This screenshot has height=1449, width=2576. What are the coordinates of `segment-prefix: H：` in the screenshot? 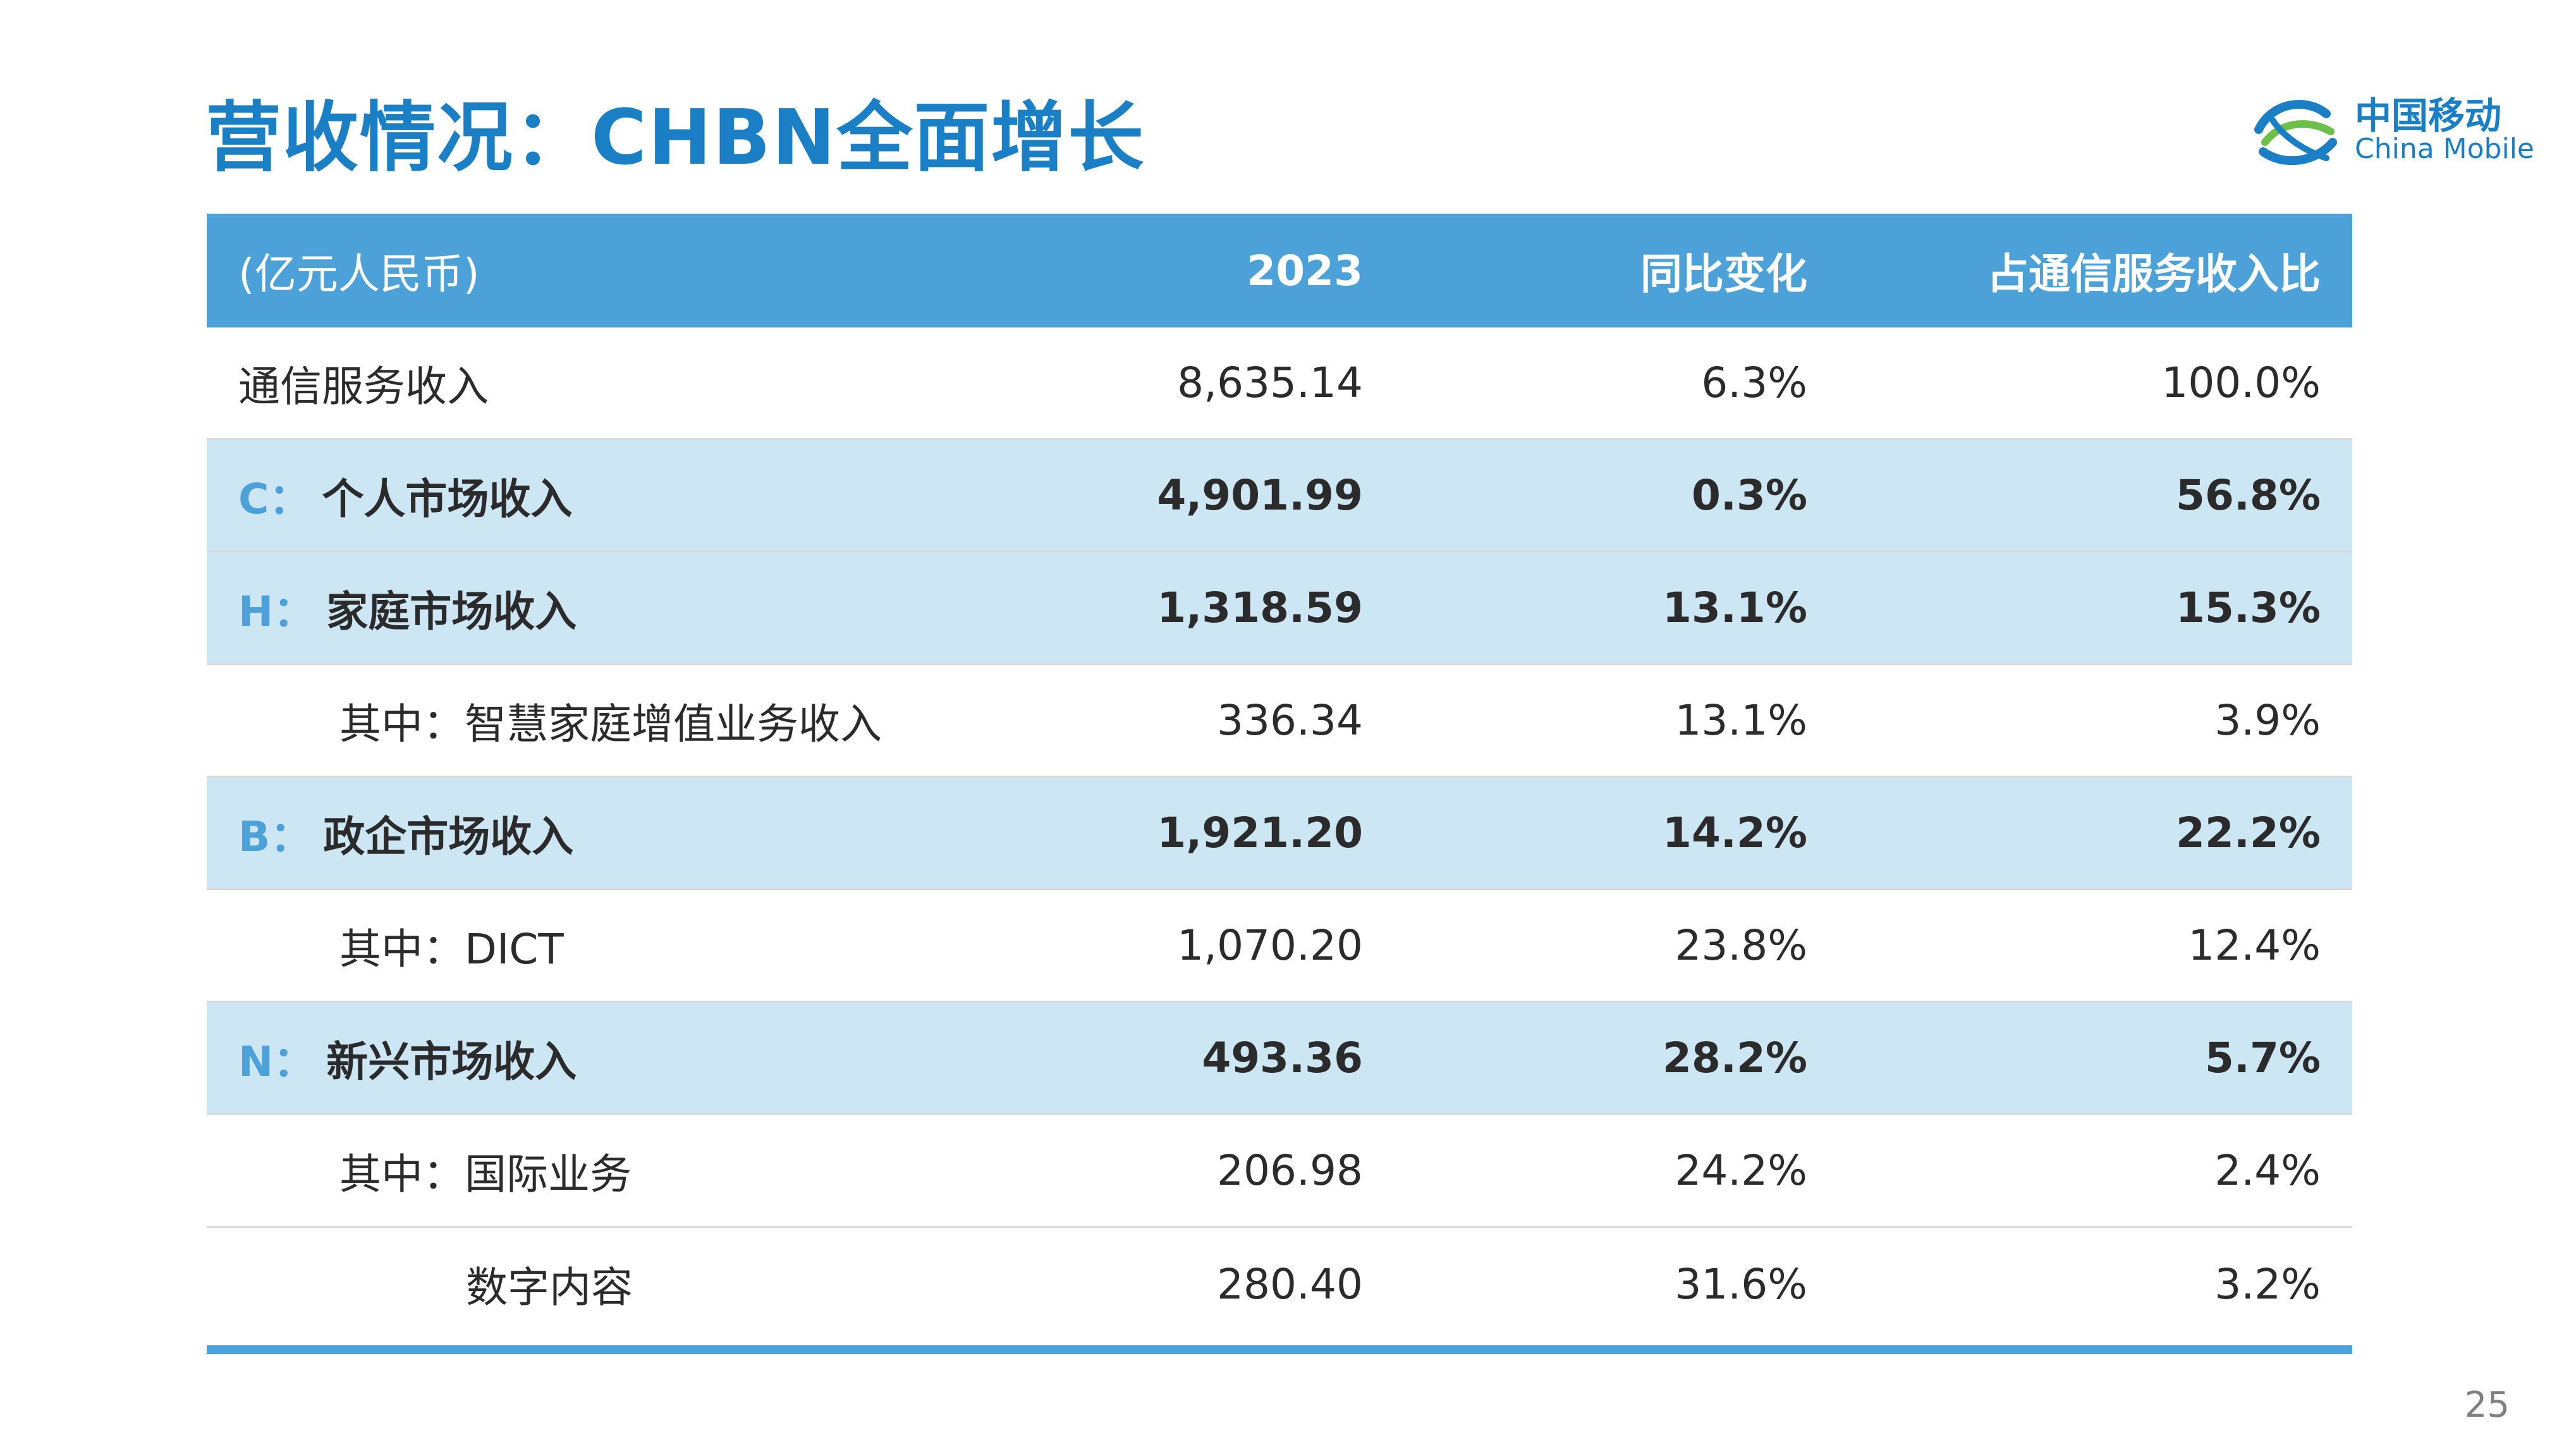 It's located at (276, 611).